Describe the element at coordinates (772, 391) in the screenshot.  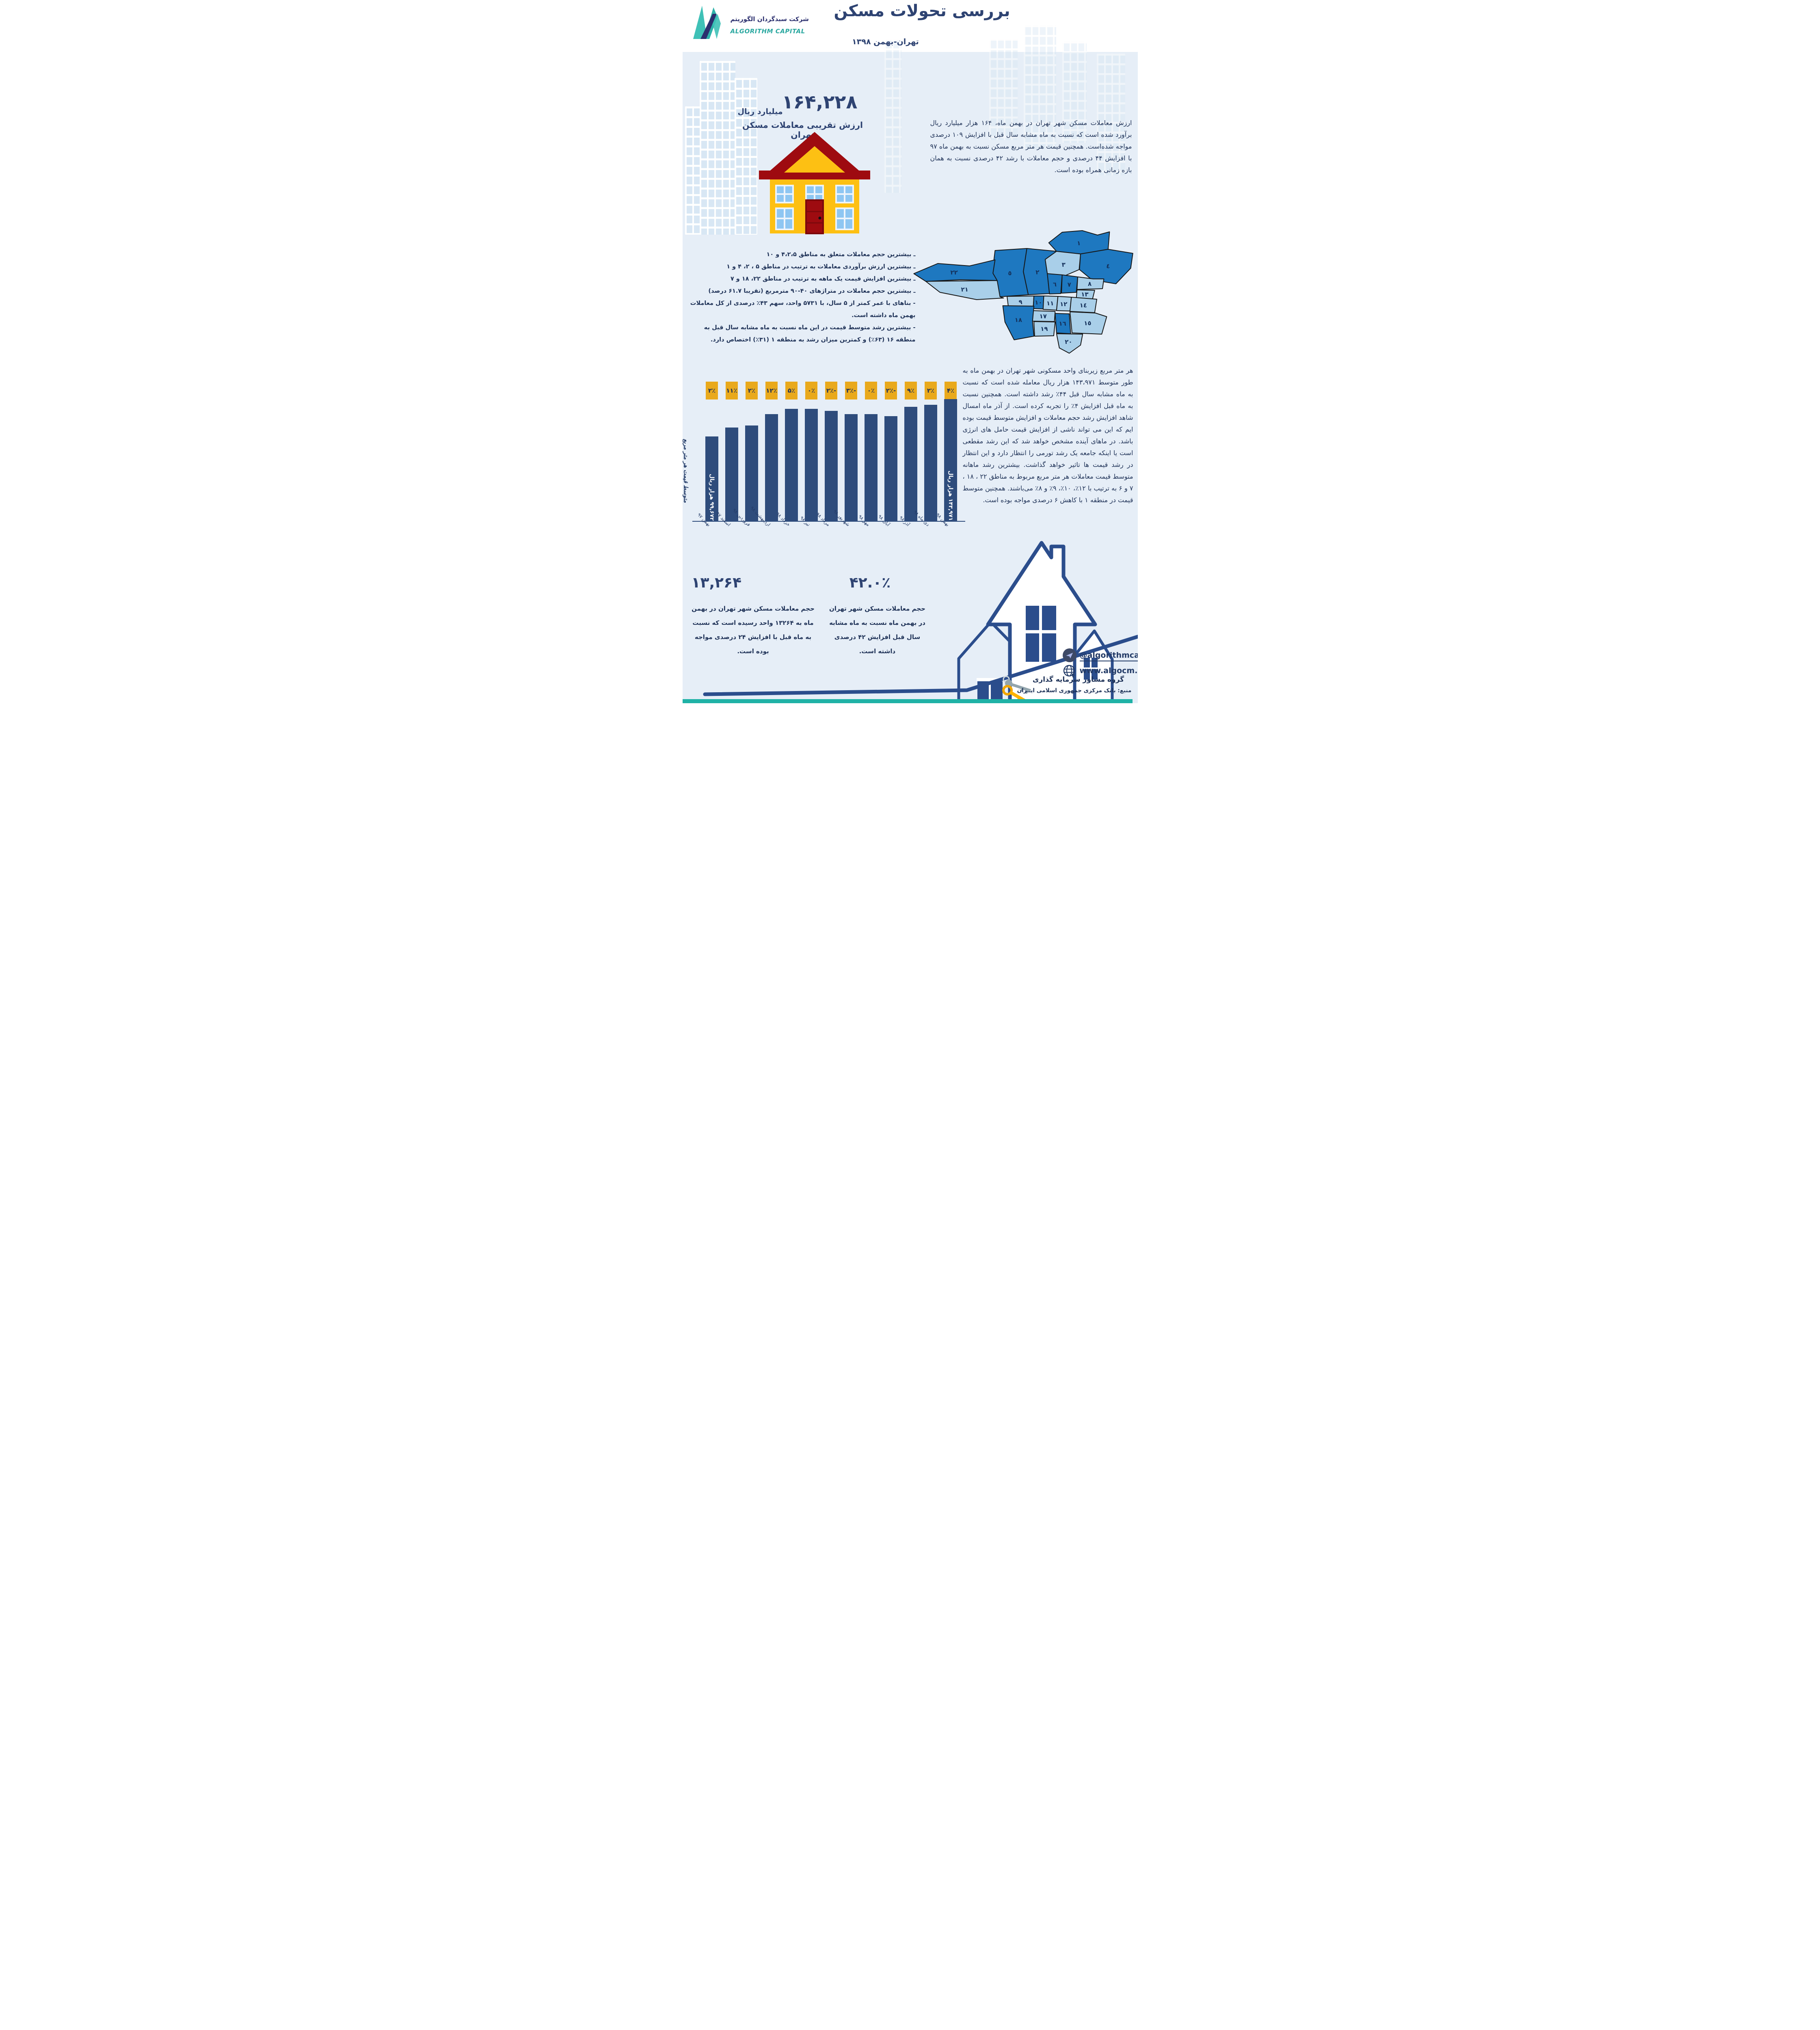
I see `growth-badge: ۱۲٪` at that location.